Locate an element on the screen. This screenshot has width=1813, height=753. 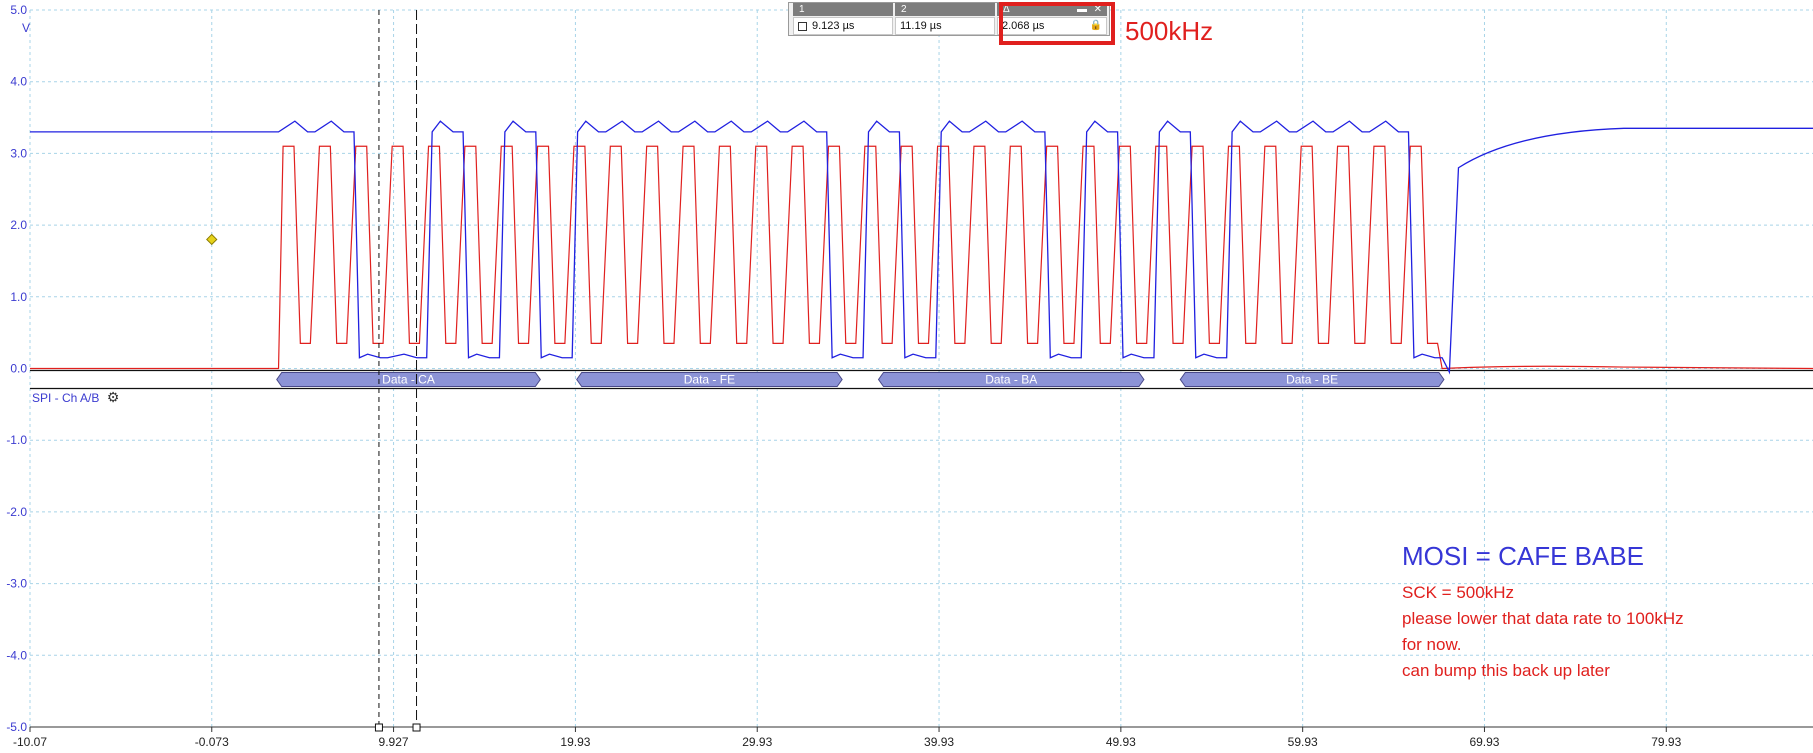
note-line-3: for now. is located at coordinates (1432, 644).